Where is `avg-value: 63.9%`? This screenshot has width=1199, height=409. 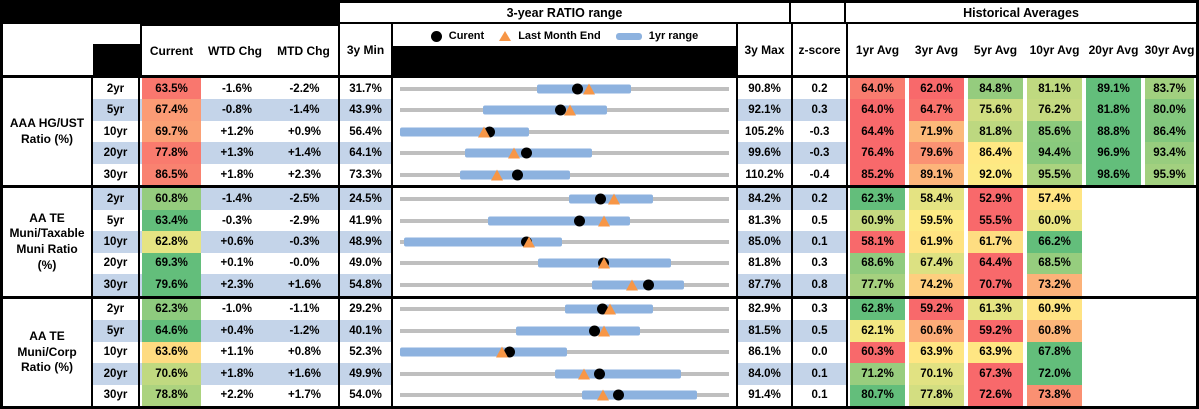
avg-value: 63.9% is located at coordinates (936, 352).